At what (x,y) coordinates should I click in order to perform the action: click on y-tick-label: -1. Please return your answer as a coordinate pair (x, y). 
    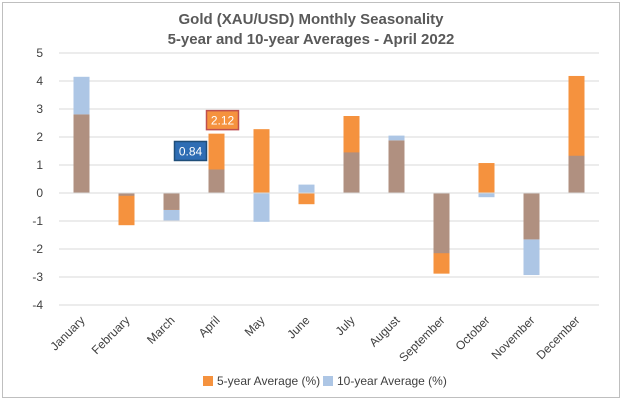
    Looking at the image, I should click on (37, 221).